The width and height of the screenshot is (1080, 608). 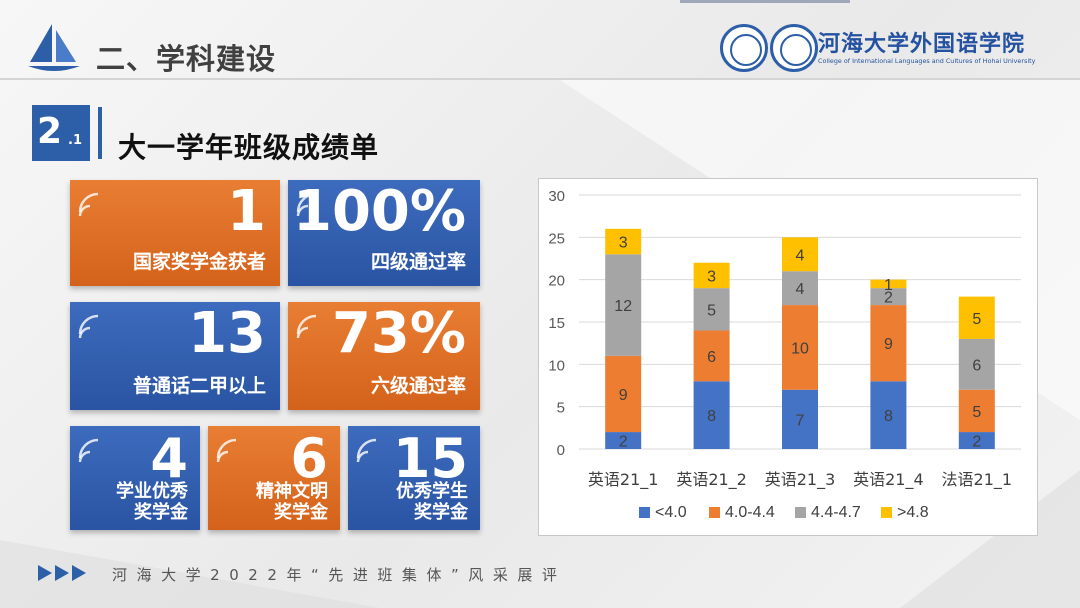 I want to click on data-label: 12, so click(x=623, y=306).